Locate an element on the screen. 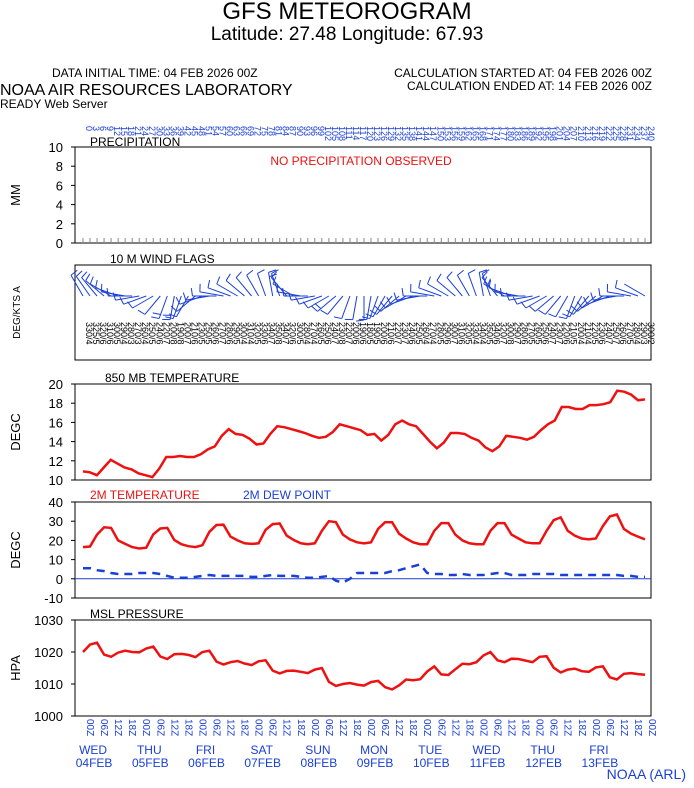 The height and width of the screenshot is (788, 694). wind-value-label: 260/4 is located at coordinates (426, 333).